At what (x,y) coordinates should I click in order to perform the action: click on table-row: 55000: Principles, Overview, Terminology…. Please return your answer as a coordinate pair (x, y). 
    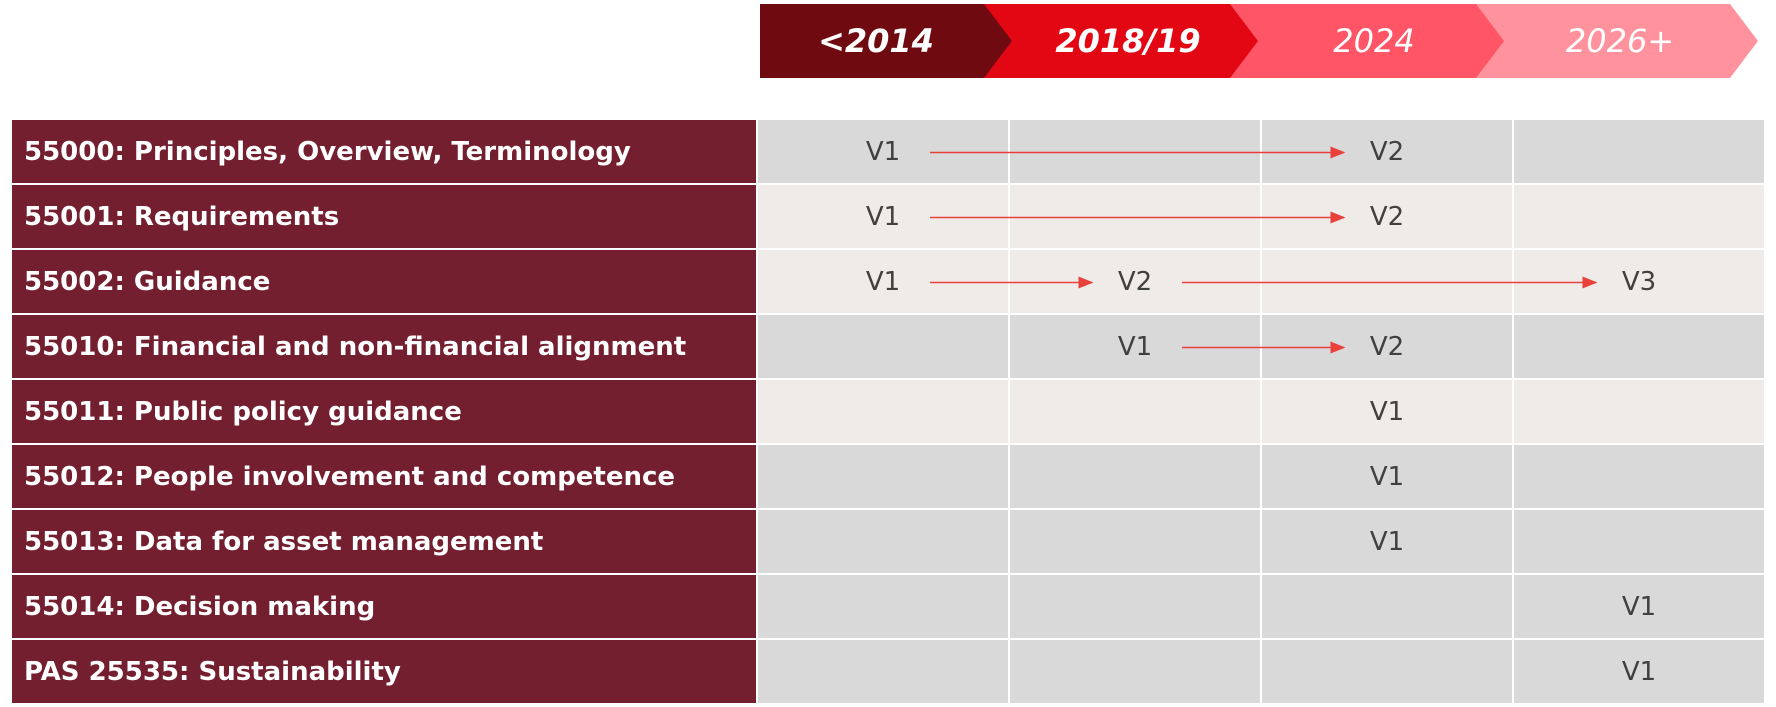
    Looking at the image, I should click on (888, 151).